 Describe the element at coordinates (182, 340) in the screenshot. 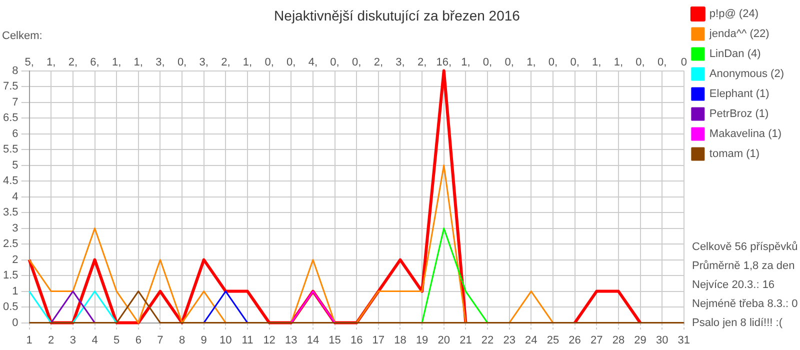

I see `x-tick-label: 8` at that location.